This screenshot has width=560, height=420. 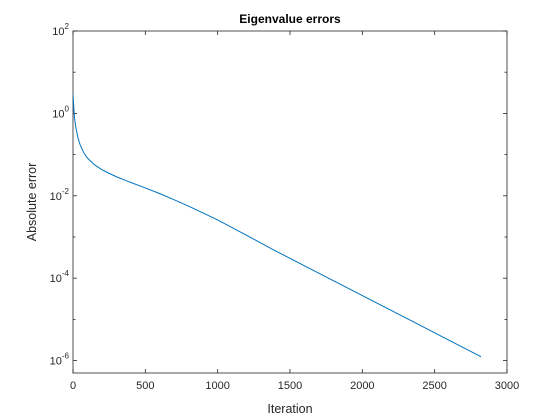 I want to click on y-axis-label: Absolute error, so click(x=32, y=202).